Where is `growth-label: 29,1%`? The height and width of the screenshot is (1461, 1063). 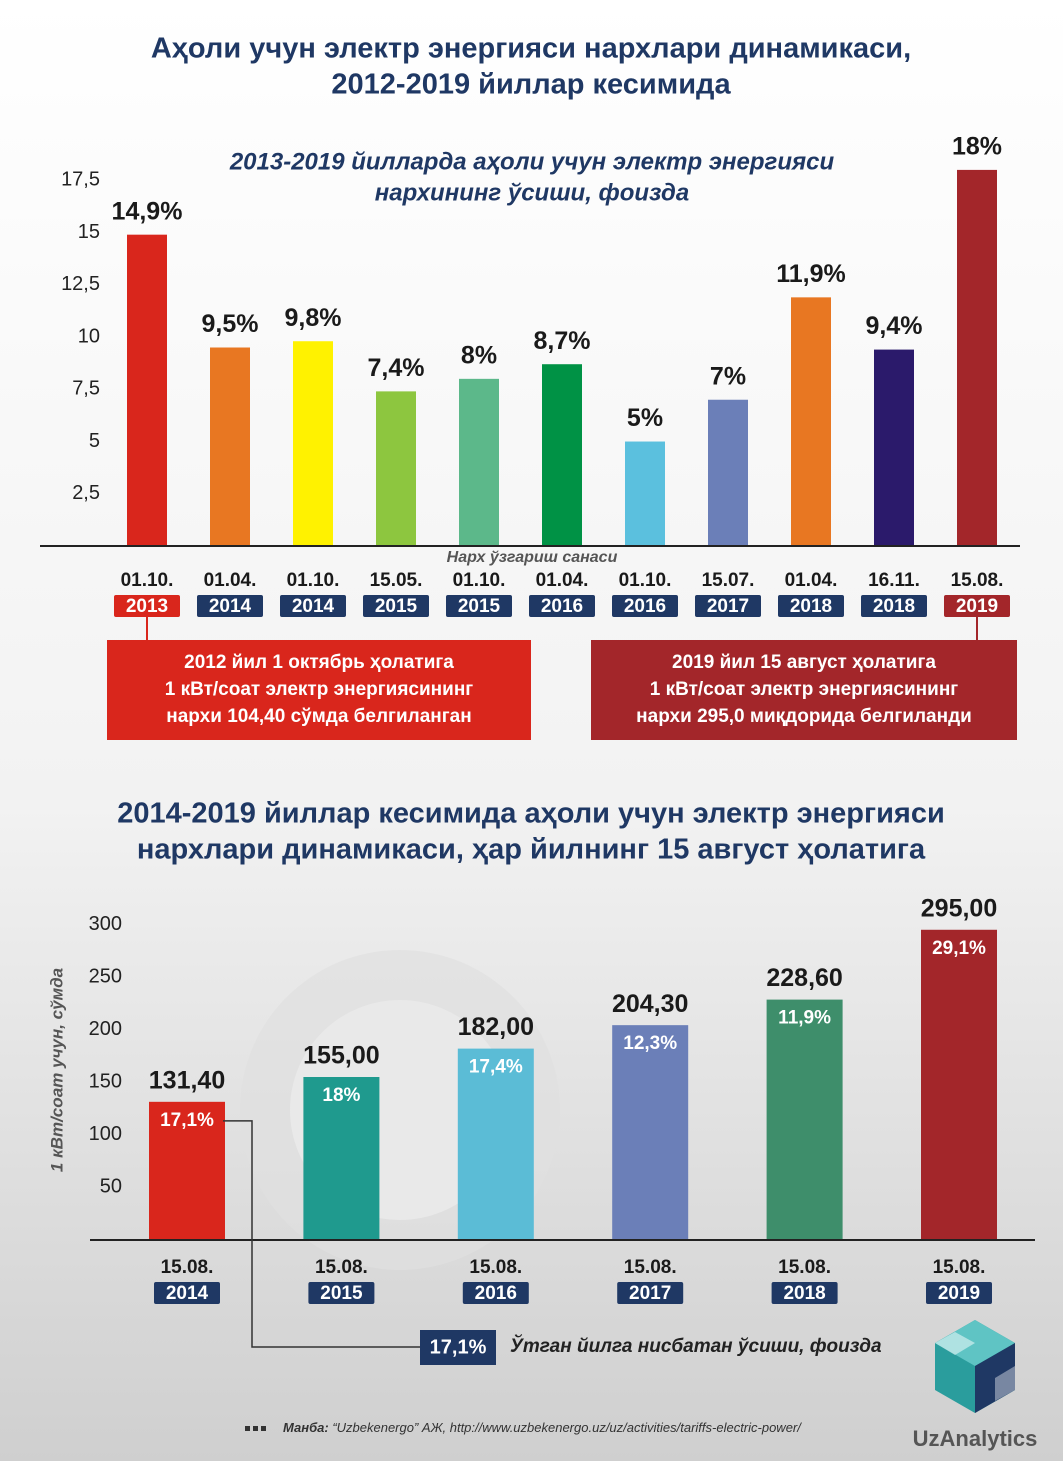 growth-label: 29,1% is located at coordinates (959, 948).